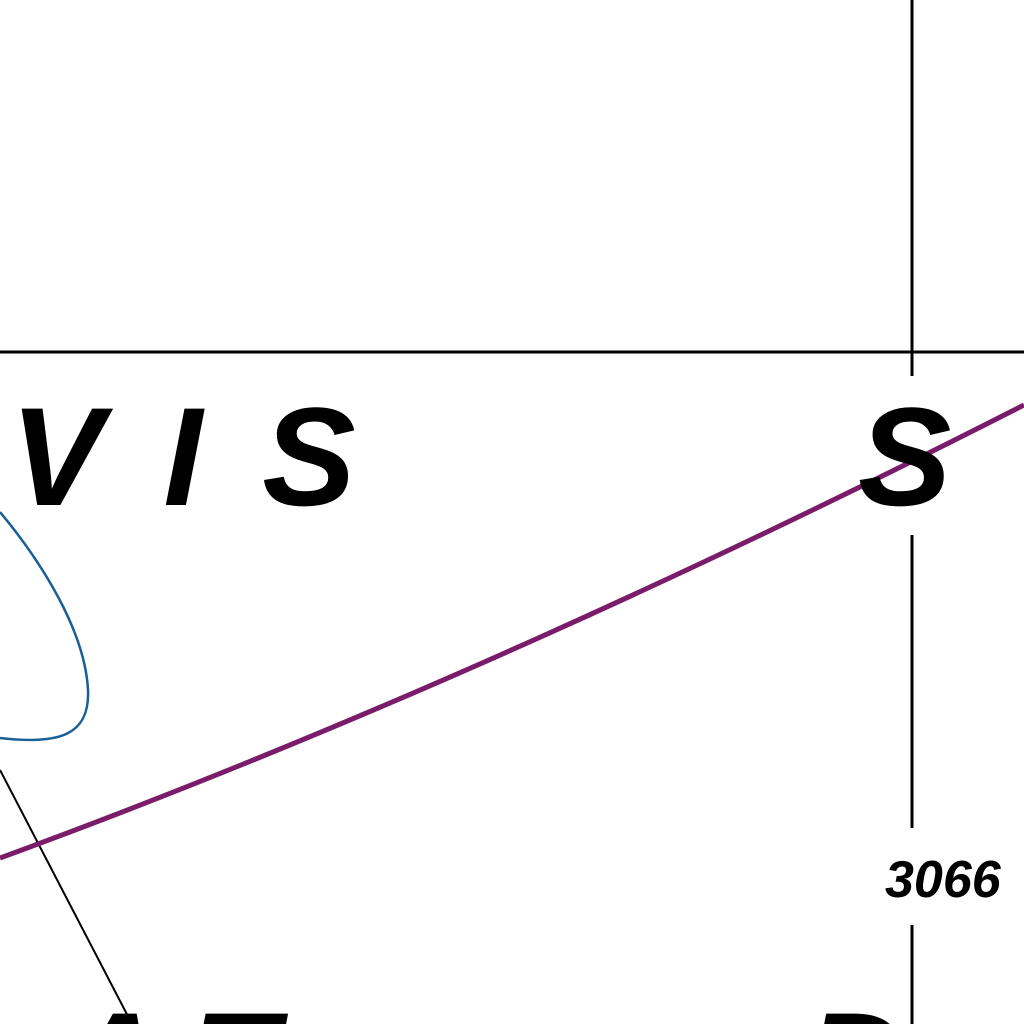 Image resolution: width=1024 pixels, height=1024 pixels. What do you see at coordinates (855, 1003) in the screenshot?
I see `area-label: D` at bounding box center [855, 1003].